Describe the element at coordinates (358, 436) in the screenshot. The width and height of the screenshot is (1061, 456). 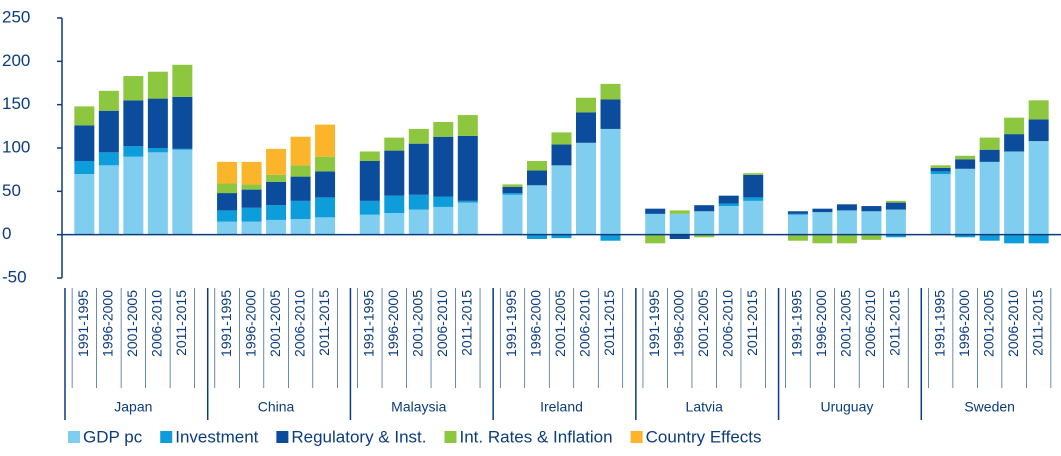
I see `legend-label: Regulatory & Inst.` at that location.